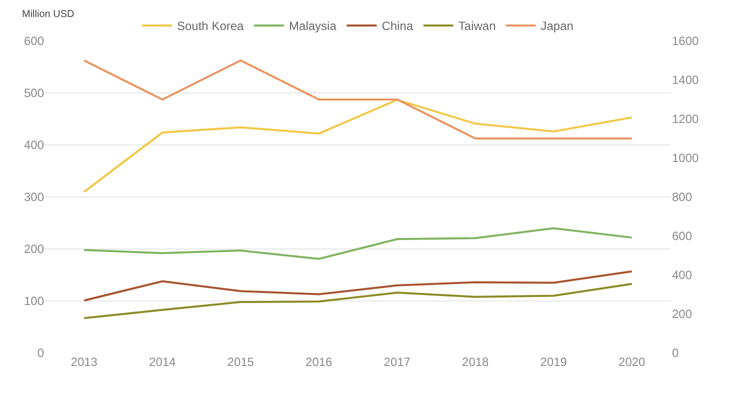 This screenshot has height=393, width=731. Describe the element at coordinates (554, 362) in the screenshot. I see `x-tick-label: 2019` at that location.